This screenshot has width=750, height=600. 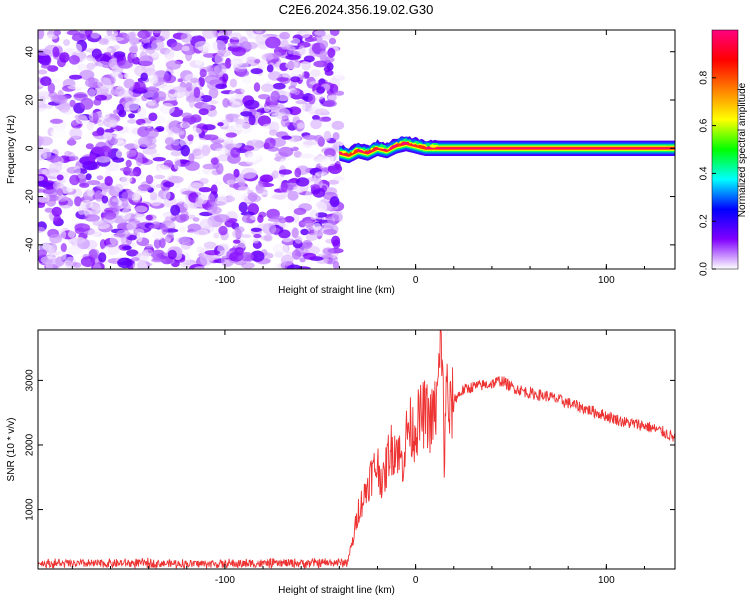 I want to click on spectrogram-y-axis-label: Frequency (Hz), so click(x=11, y=149).